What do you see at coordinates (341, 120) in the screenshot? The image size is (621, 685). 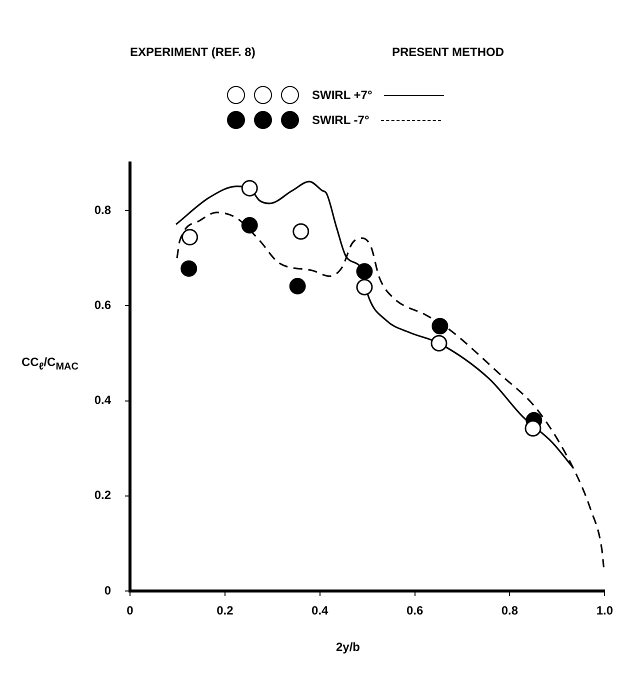 I see `legend-label: SWIRL -7°` at bounding box center [341, 120].